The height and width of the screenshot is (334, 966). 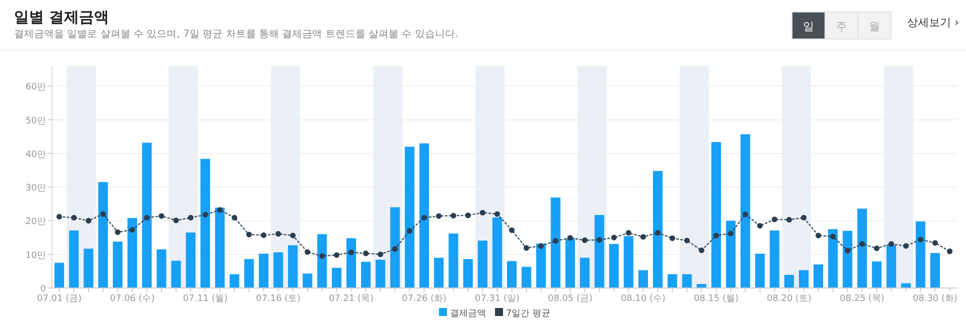 What do you see at coordinates (570, 299) in the screenshot?
I see `x-tick-label: 08.05 (금)` at bounding box center [570, 299].